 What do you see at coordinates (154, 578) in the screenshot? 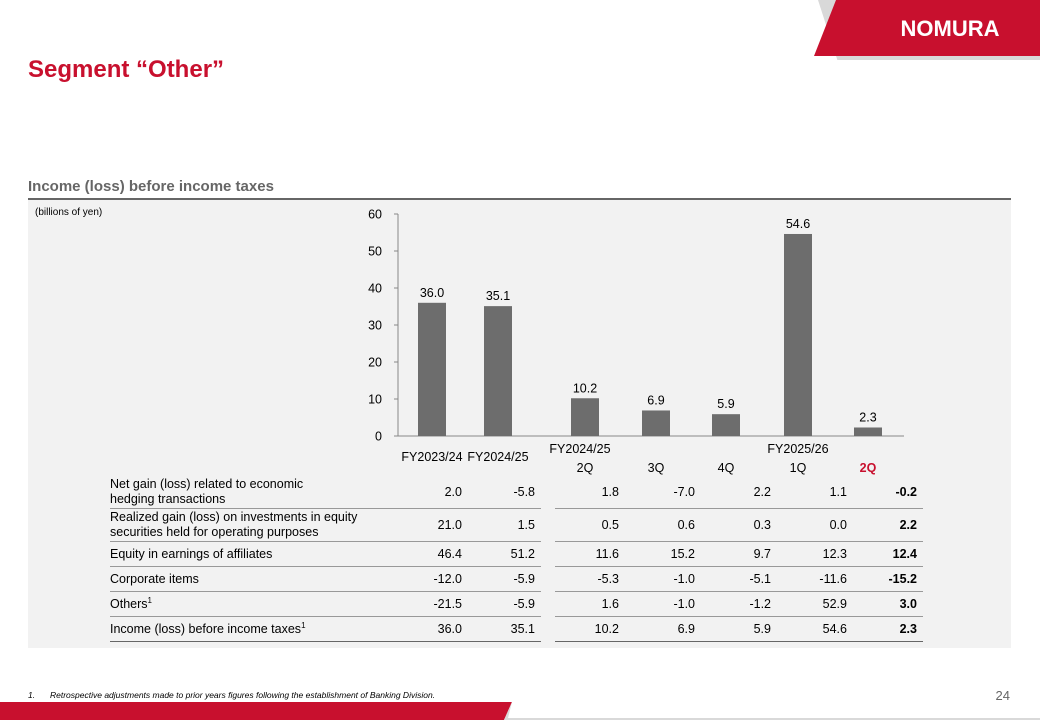
I see `row-label-text: Corporate items` at bounding box center [154, 578].